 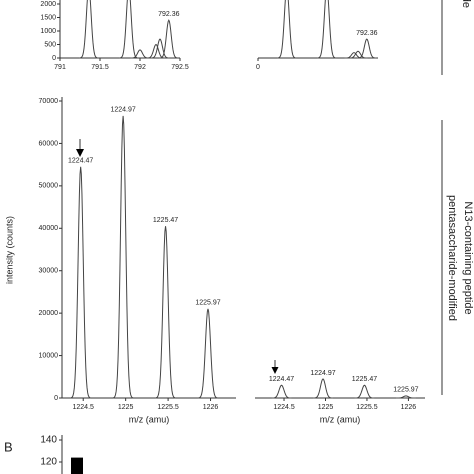 What do you see at coordinates (452, 258) in the screenshot?
I see `side-label: pentasaccharide-modified` at bounding box center [452, 258].